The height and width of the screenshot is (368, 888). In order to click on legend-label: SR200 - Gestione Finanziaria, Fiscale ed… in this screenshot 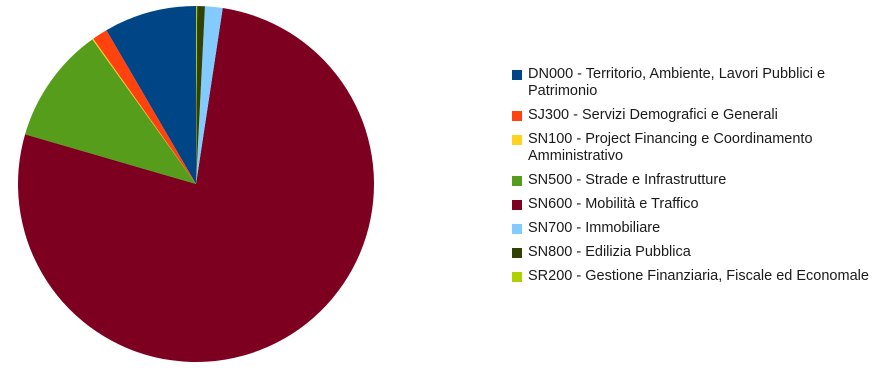, I will do `click(698, 276)`.